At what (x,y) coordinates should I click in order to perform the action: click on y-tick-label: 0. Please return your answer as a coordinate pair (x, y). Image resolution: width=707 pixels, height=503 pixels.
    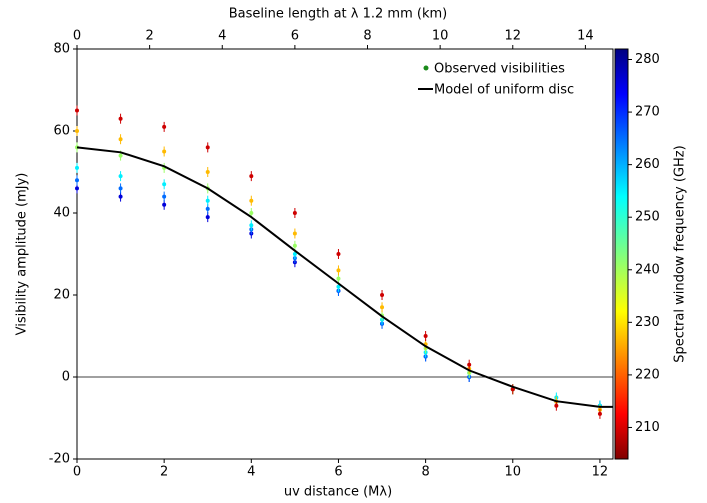
    Looking at the image, I should click on (66, 377).